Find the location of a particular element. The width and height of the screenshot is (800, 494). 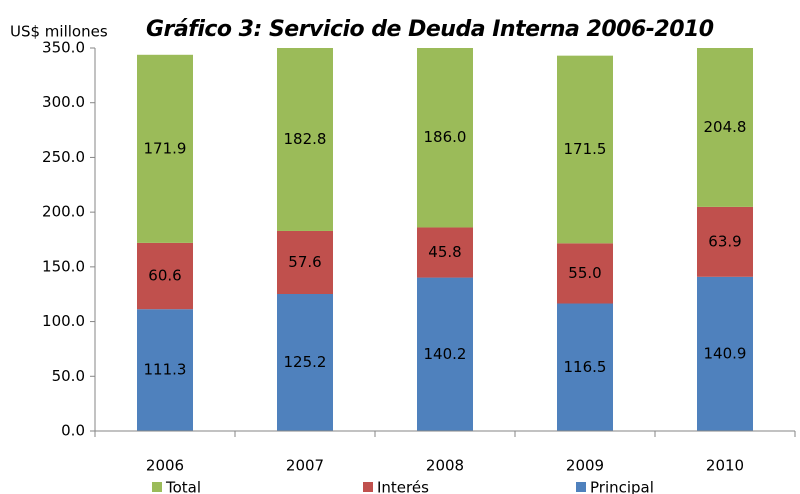

data-label: 171.5 is located at coordinates (585, 149).